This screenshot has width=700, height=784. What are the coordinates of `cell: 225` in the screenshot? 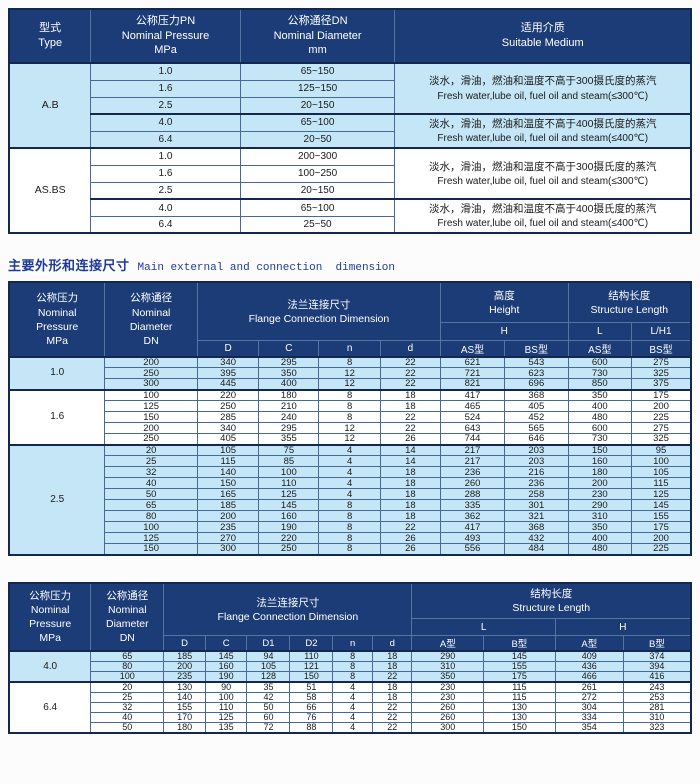 It's located at (661, 549).